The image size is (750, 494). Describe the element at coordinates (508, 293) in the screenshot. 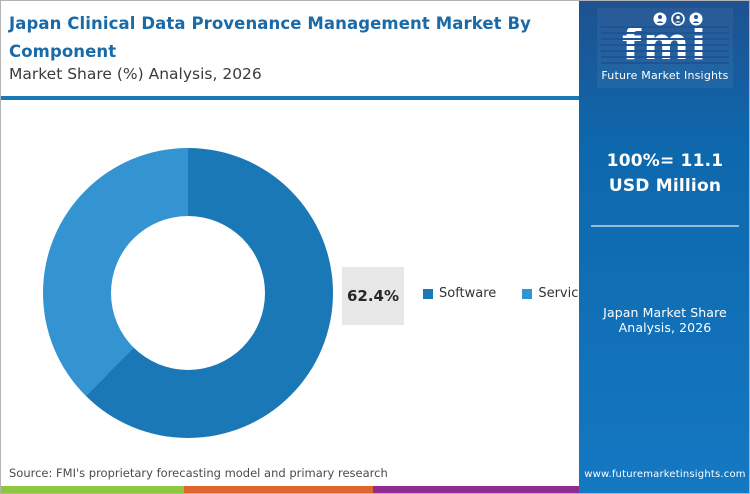

I see `chart-legend: Software Services` at that location.